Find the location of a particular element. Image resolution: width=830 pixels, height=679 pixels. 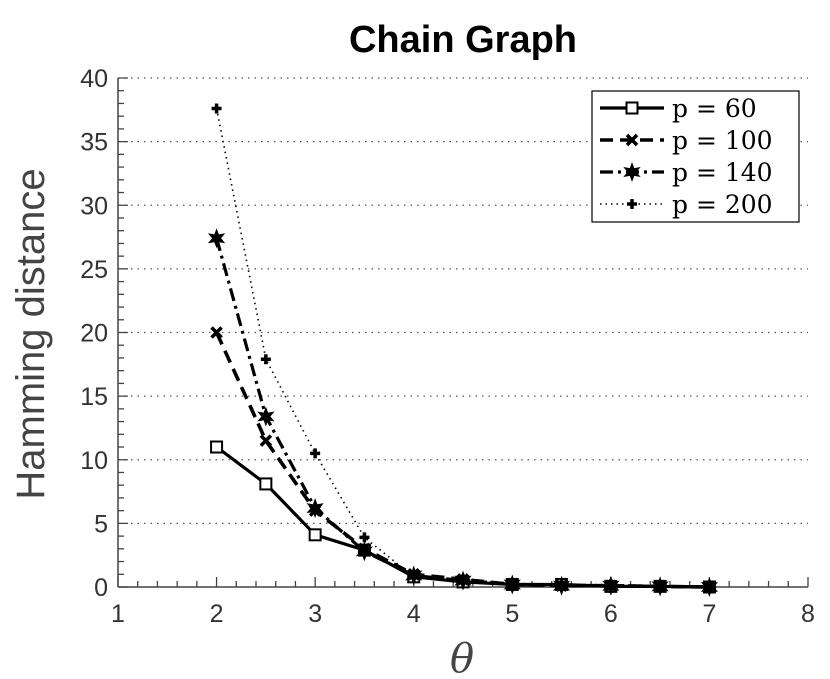

y-tick-label: 5 is located at coordinates (101, 524).